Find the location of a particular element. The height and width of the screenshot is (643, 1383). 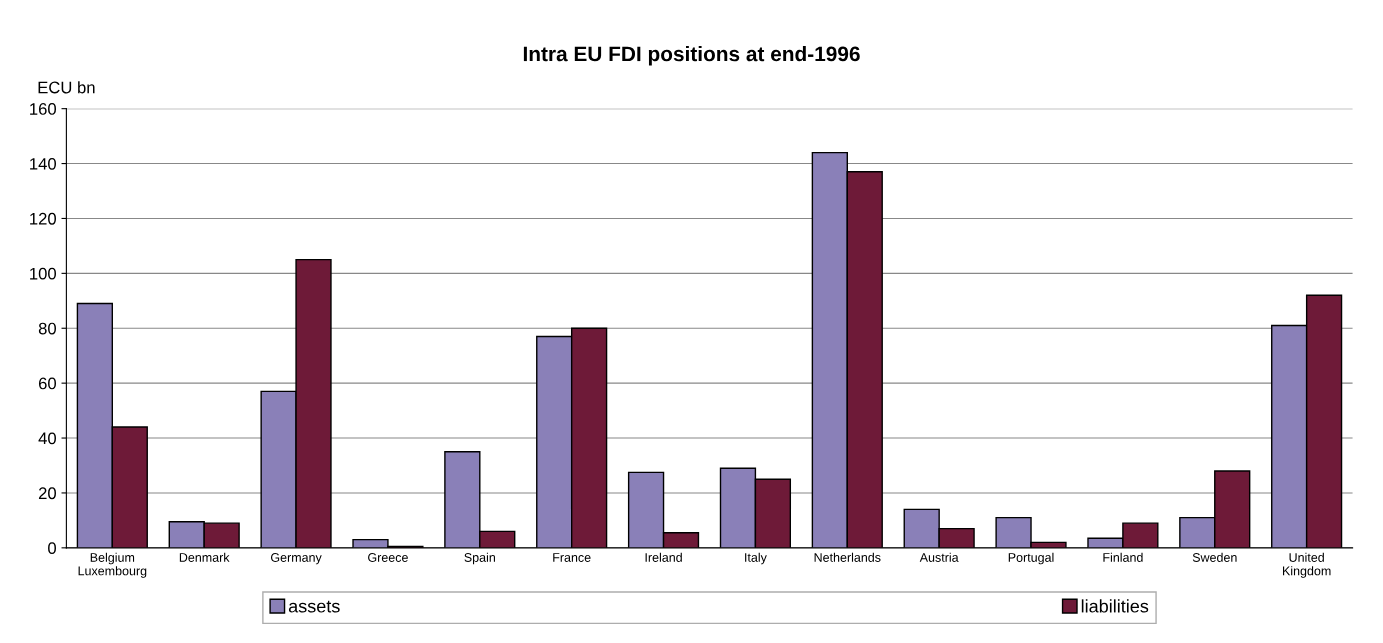

x-tick-label: Italy is located at coordinates (756, 558).